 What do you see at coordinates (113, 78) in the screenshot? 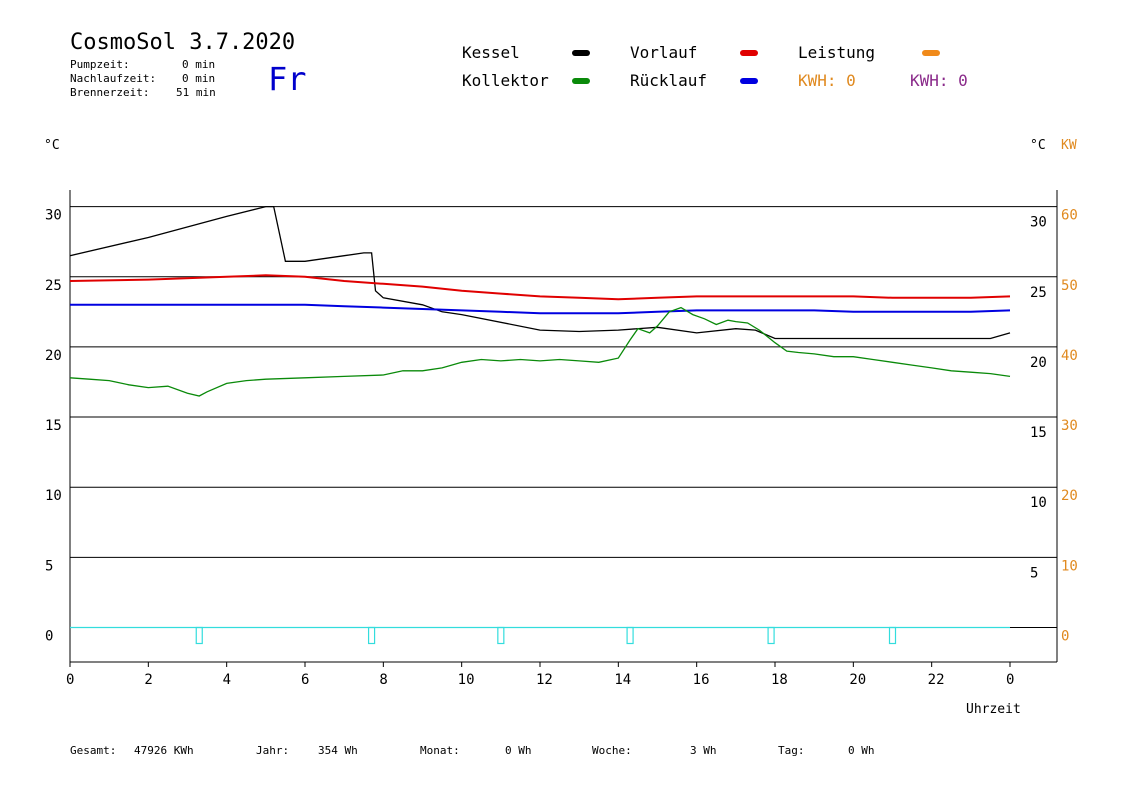
I see `stat-label-nachlauf: Nachlaufzeit:` at bounding box center [113, 78].